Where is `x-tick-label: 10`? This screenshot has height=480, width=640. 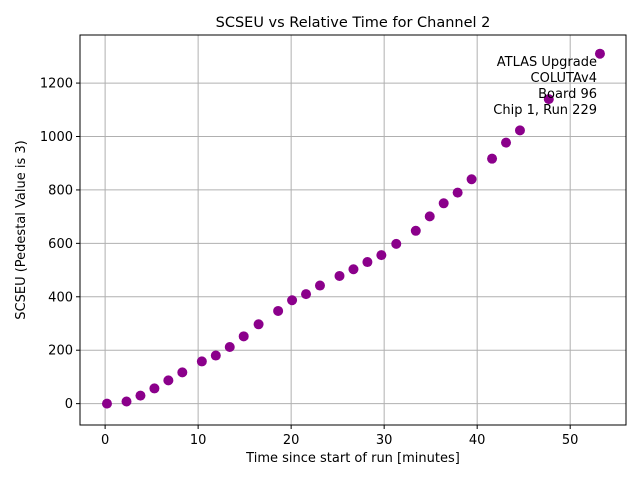
x-tick-label: 10 is located at coordinates (198, 440).